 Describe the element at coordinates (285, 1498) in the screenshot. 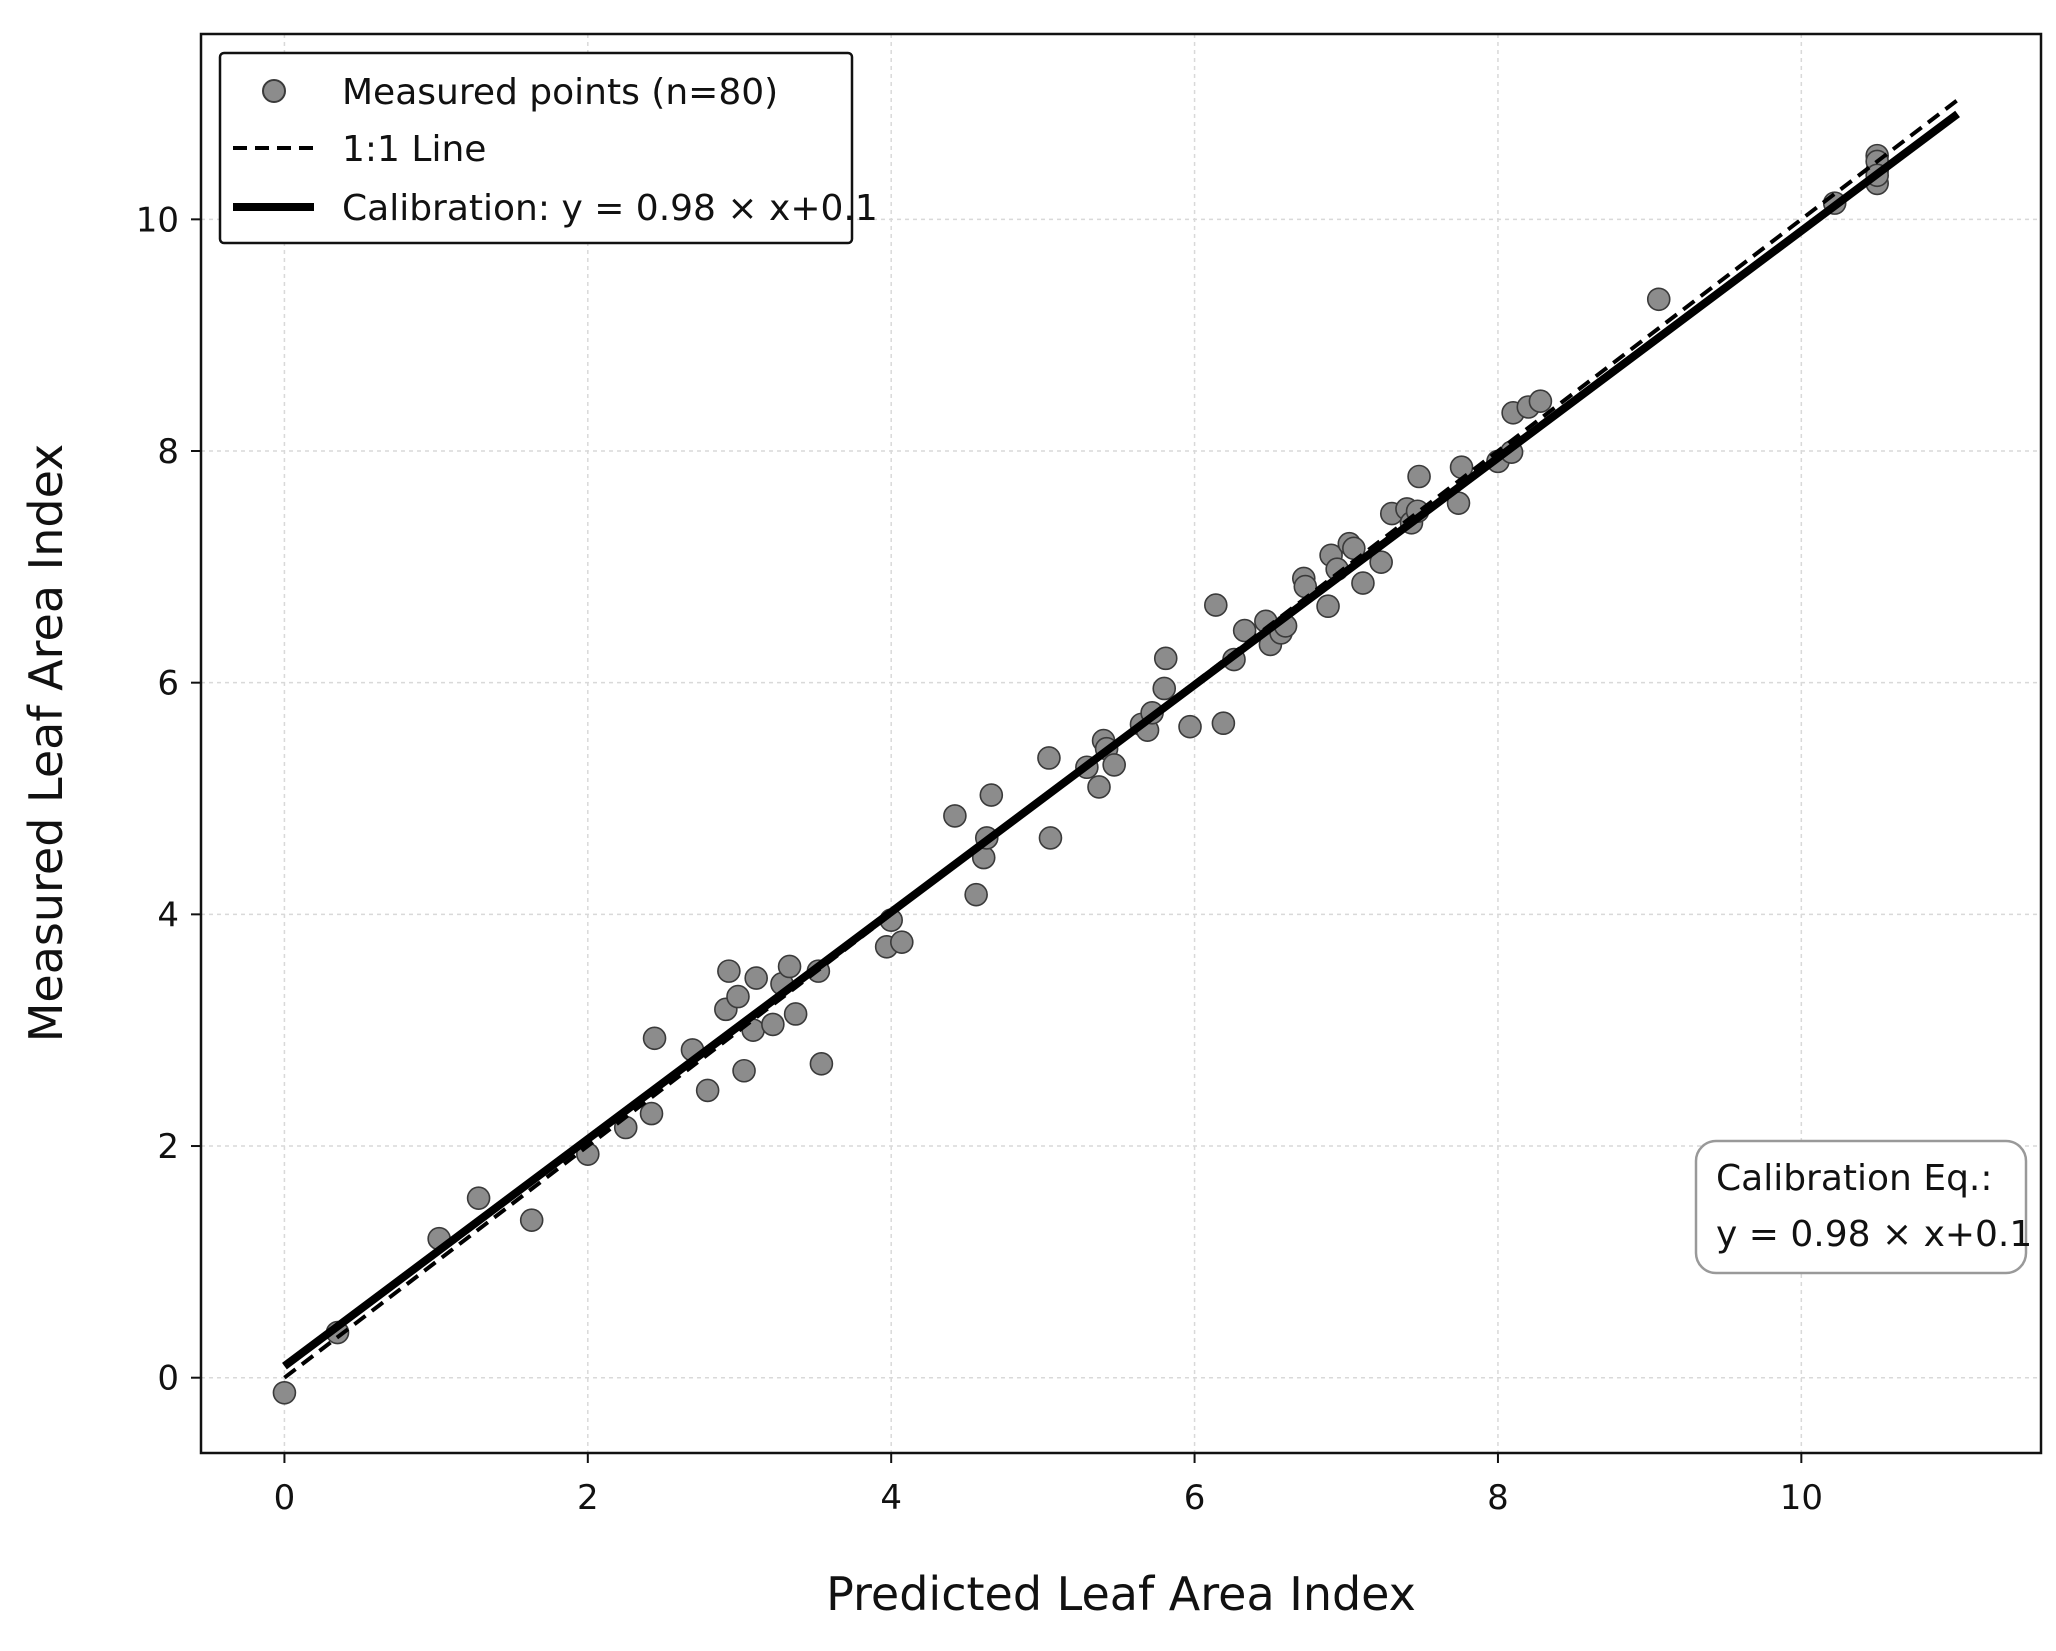

I see `x-tick-label: 0` at that location.